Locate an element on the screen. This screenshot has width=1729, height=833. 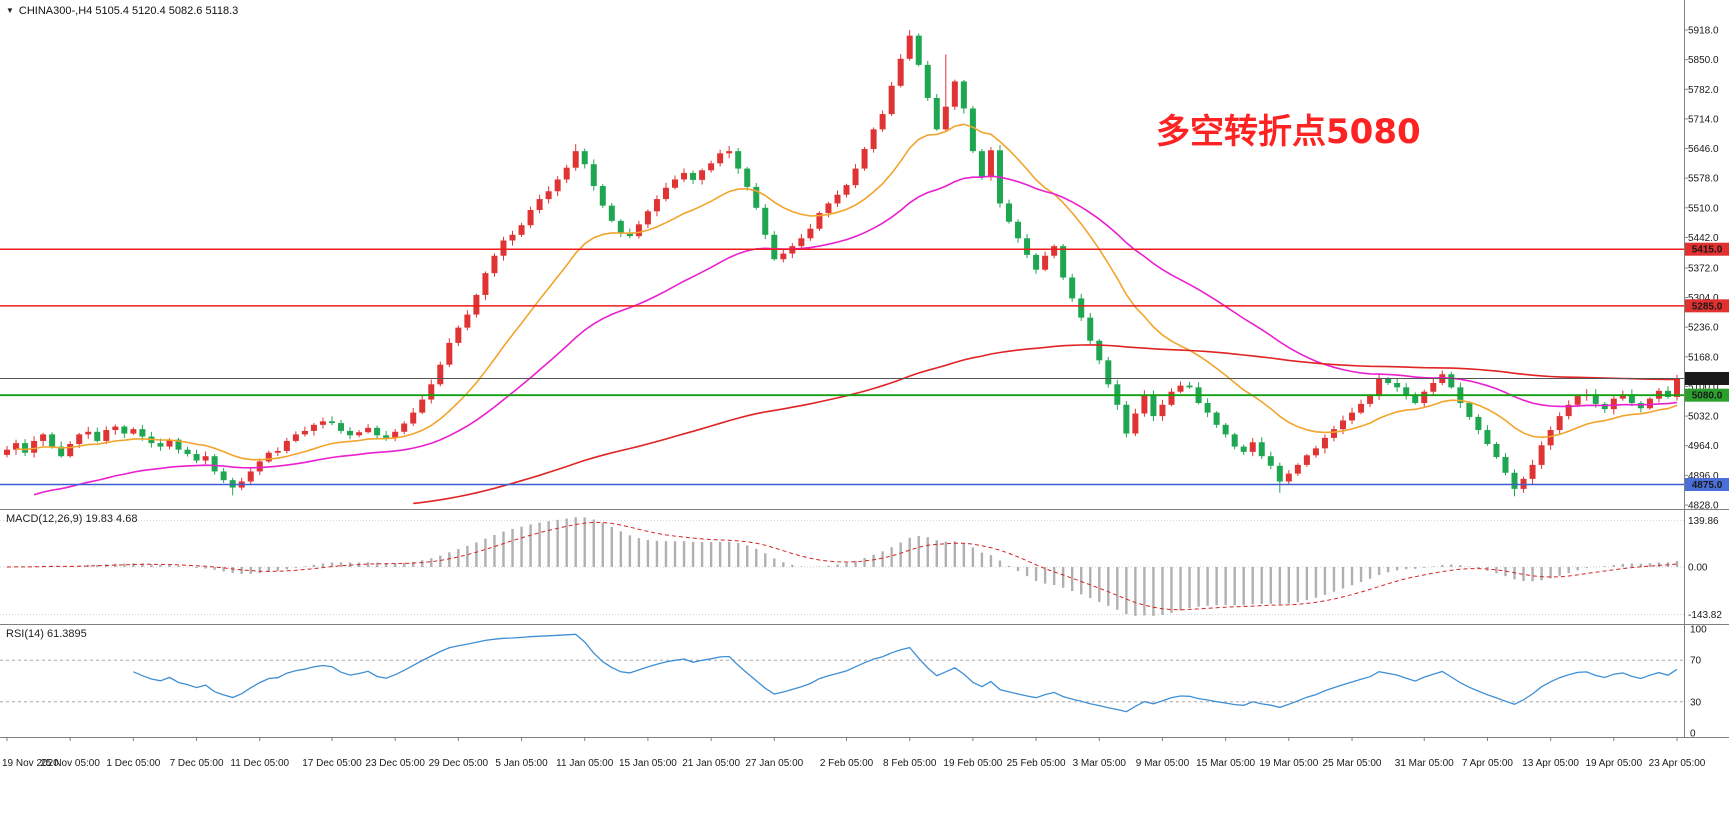
svg-text: 0 is located at coordinates (1693, 734).